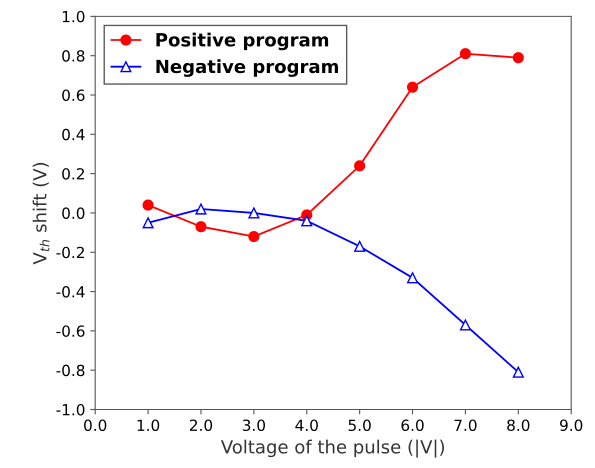 This screenshot has width=595, height=468. I want to click on legend-label: Negative program, so click(247, 68).